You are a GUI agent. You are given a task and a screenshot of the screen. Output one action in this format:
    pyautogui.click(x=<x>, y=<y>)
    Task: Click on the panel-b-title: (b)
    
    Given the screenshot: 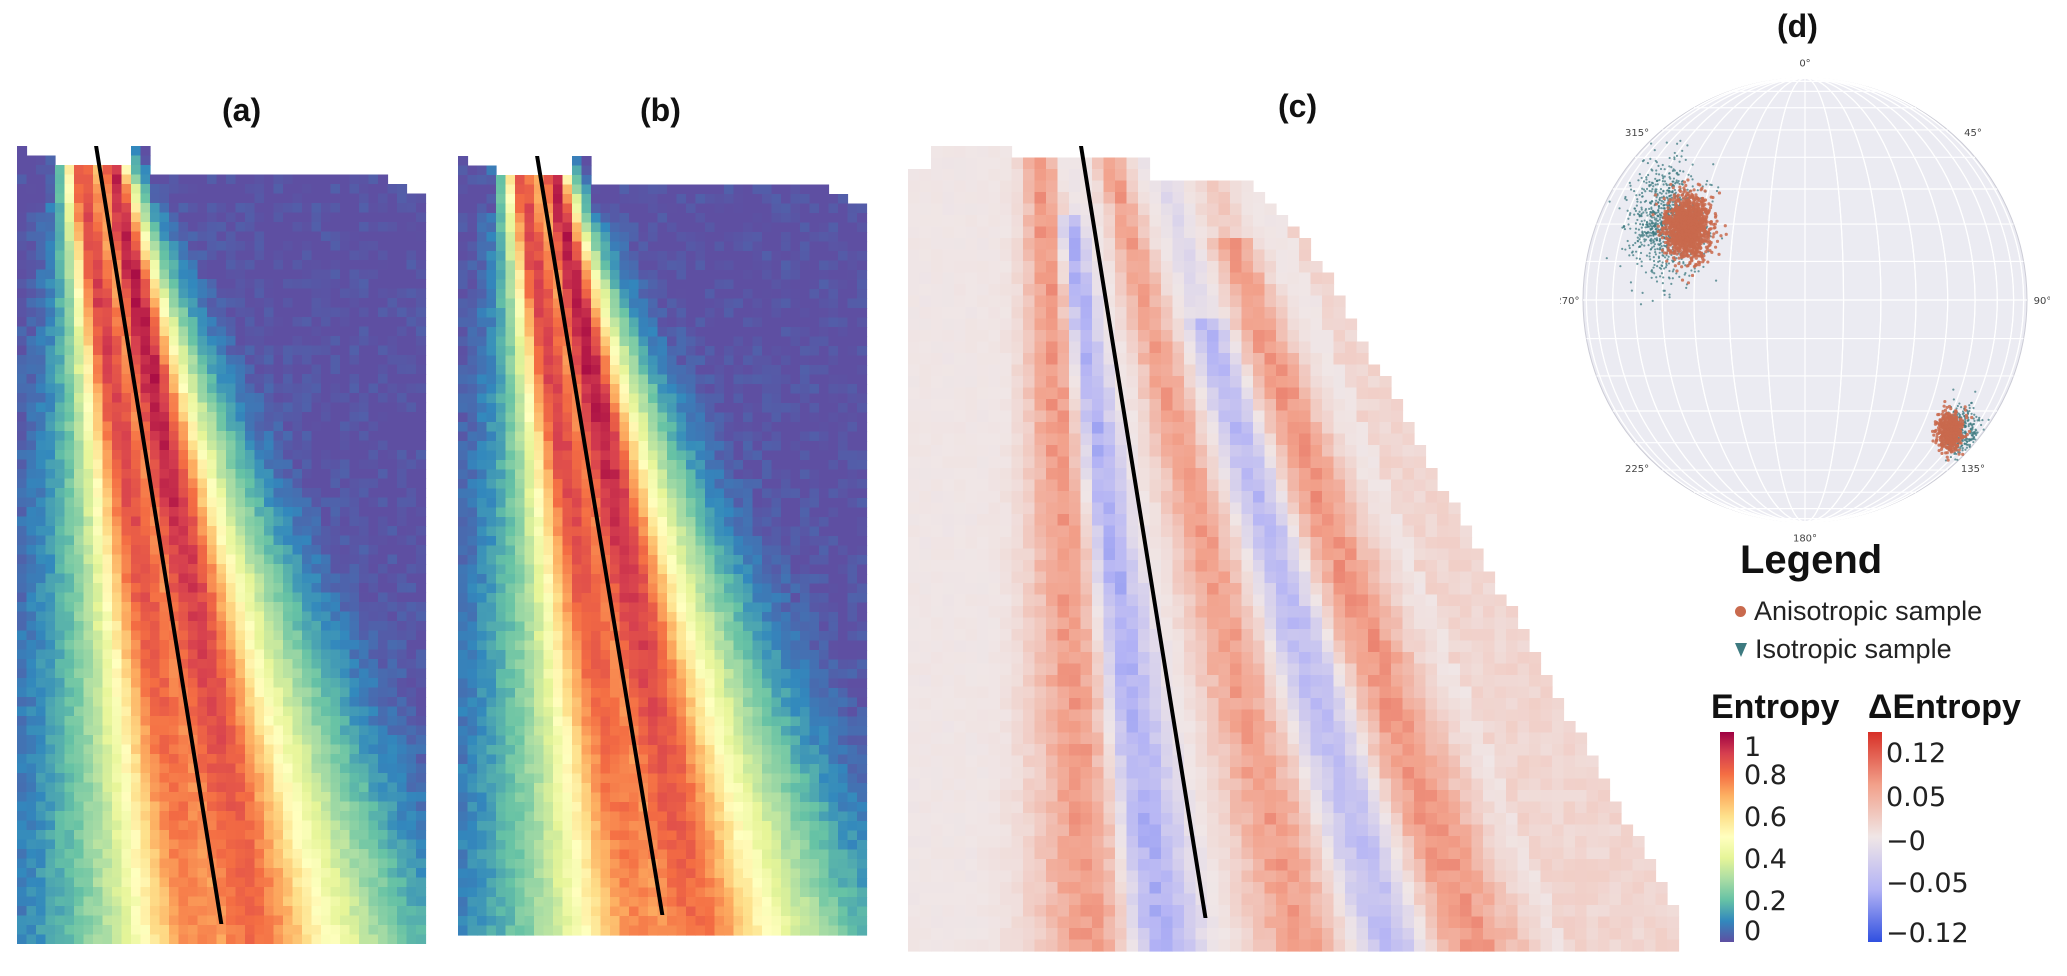 What is the action you would take?
    pyautogui.click(x=660, y=110)
    